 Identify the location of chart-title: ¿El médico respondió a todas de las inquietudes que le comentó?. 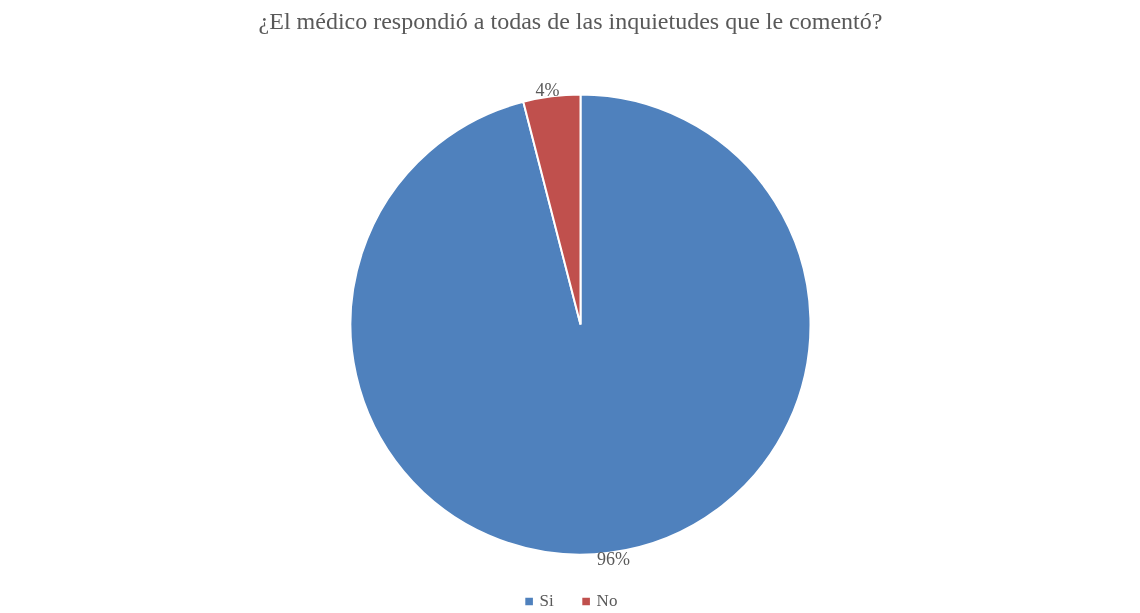
(570, 20).